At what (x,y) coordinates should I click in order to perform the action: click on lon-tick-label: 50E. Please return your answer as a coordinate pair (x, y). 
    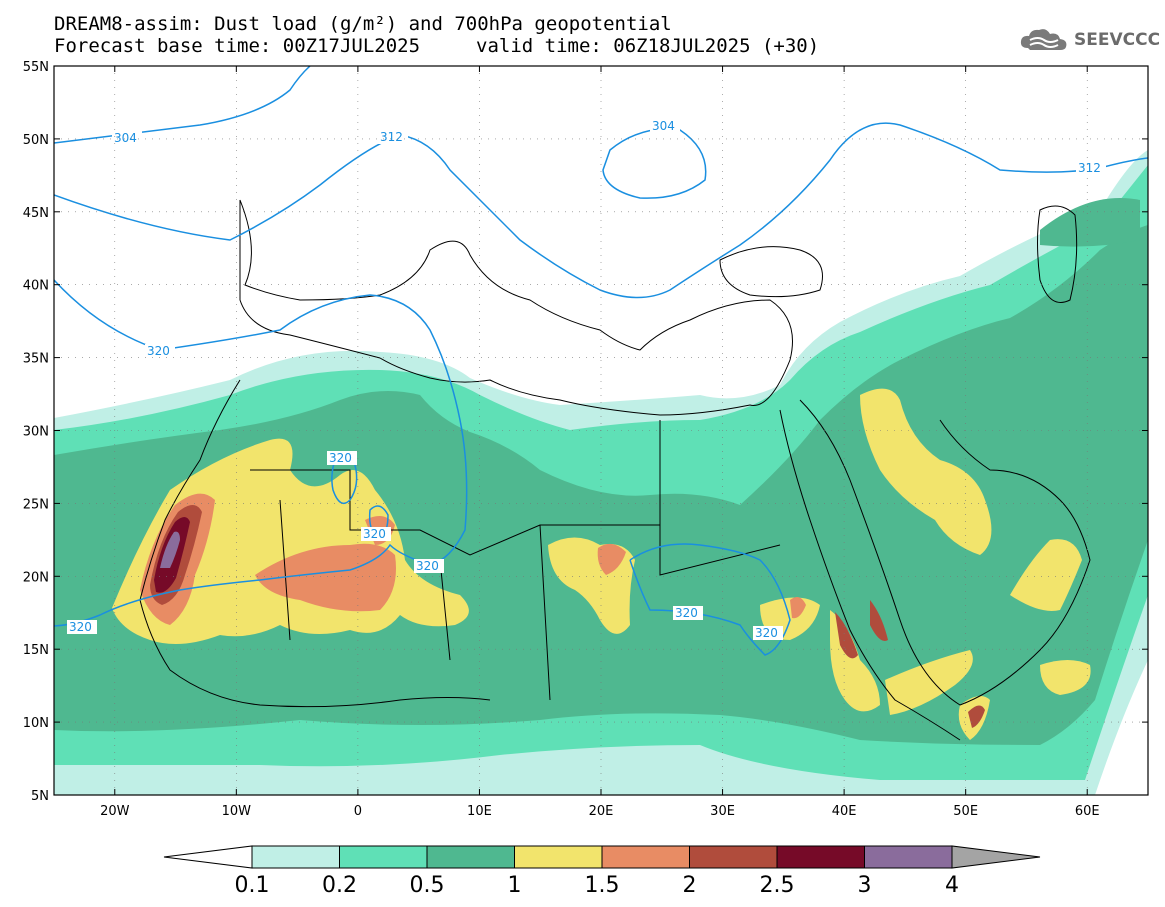
    Looking at the image, I should click on (965, 811).